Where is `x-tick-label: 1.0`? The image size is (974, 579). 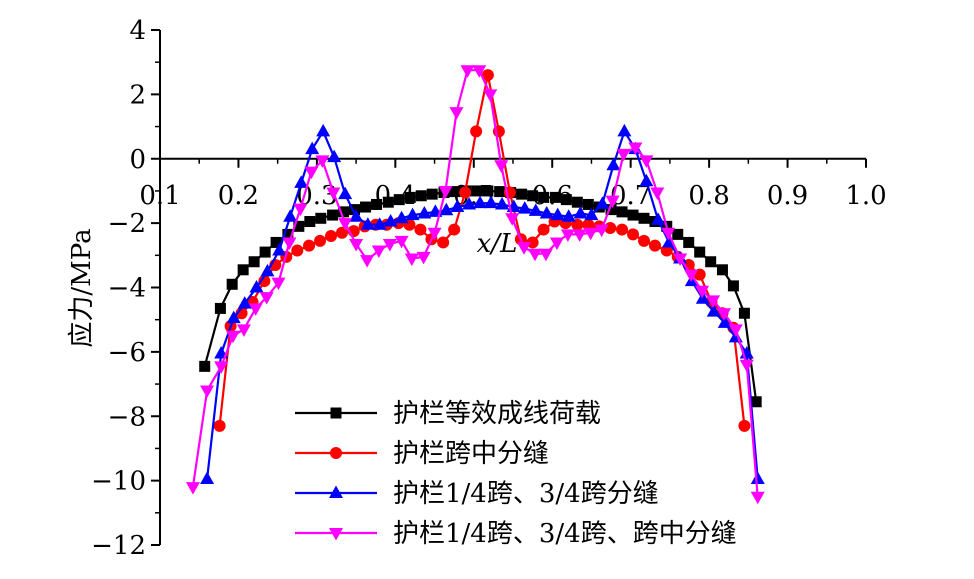
x-tick-label: 1.0 is located at coordinates (865, 196).